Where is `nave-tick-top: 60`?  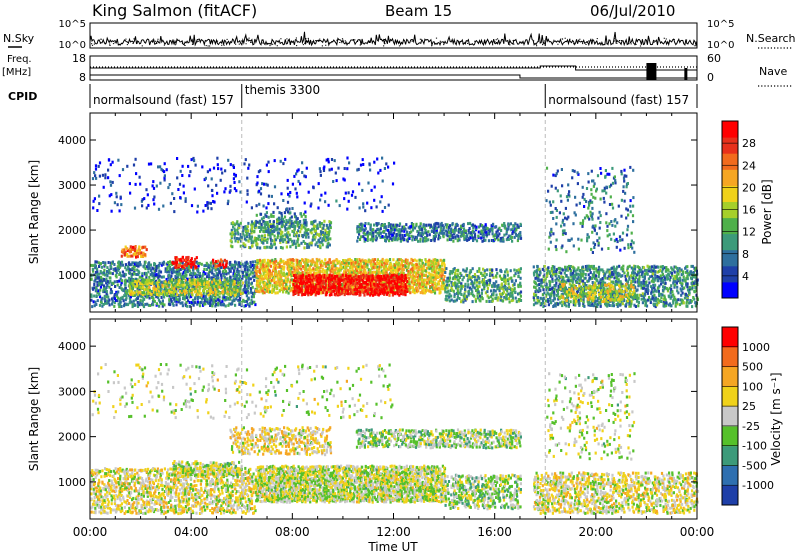 nave-tick-top: 60 is located at coordinates (714, 58).